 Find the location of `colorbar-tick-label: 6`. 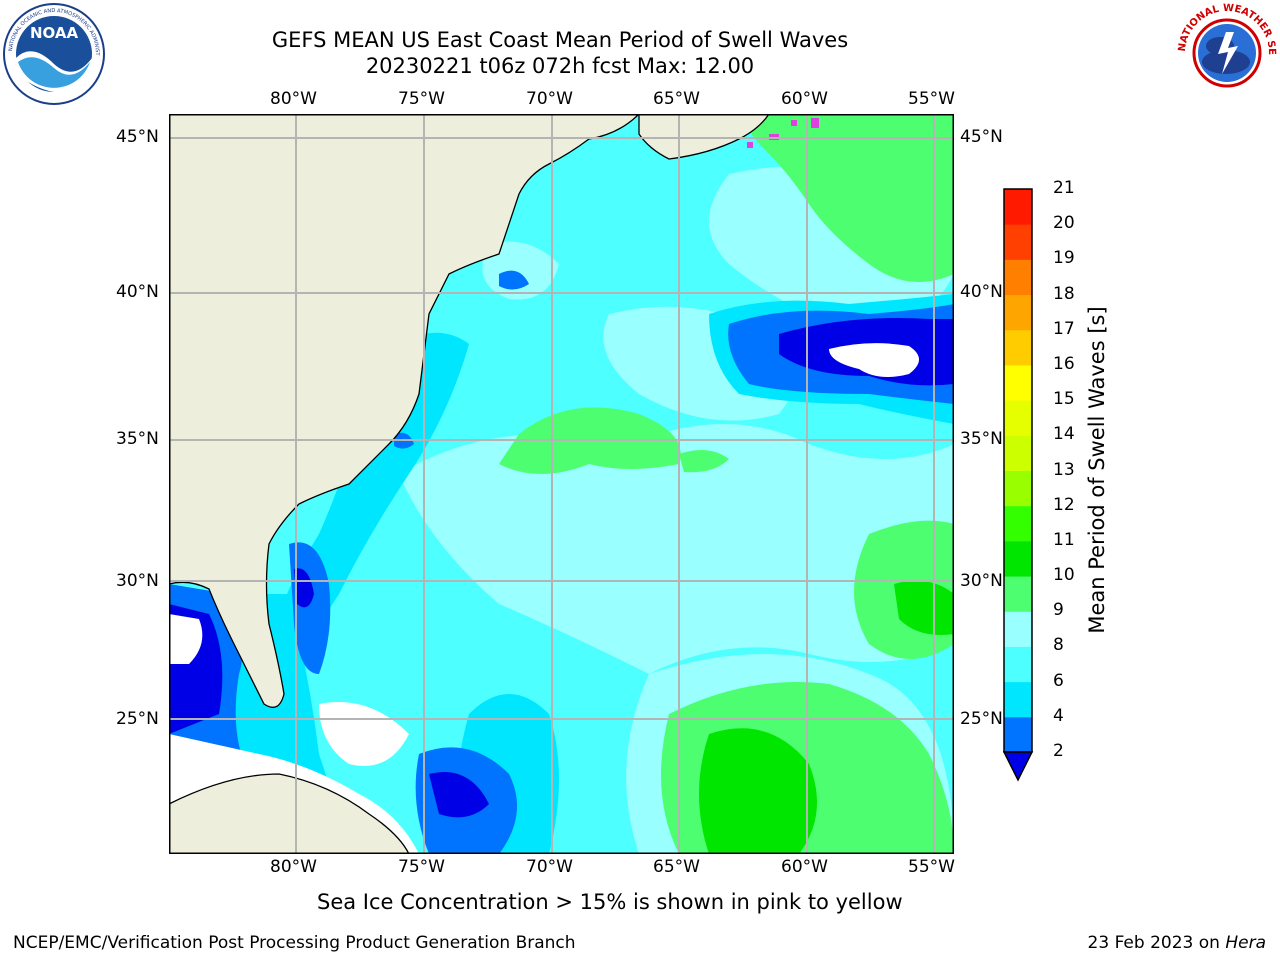

colorbar-tick-label: 6 is located at coordinates (1058, 680).